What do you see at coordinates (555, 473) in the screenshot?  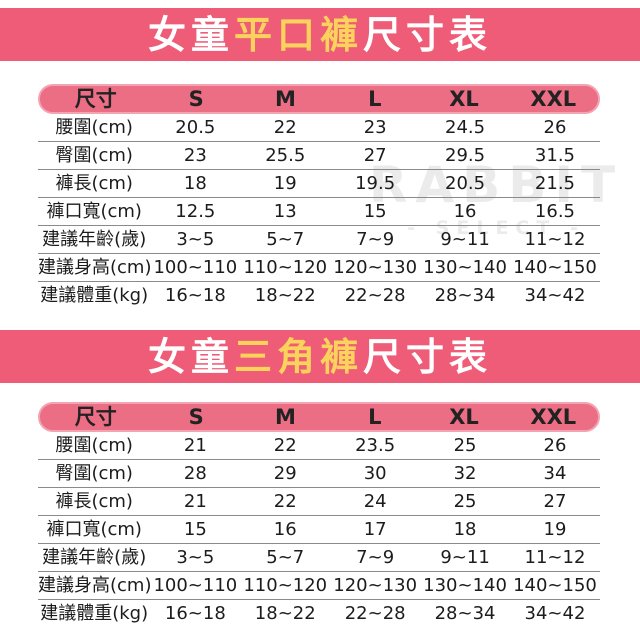 I see `size-cell: 34` at bounding box center [555, 473].